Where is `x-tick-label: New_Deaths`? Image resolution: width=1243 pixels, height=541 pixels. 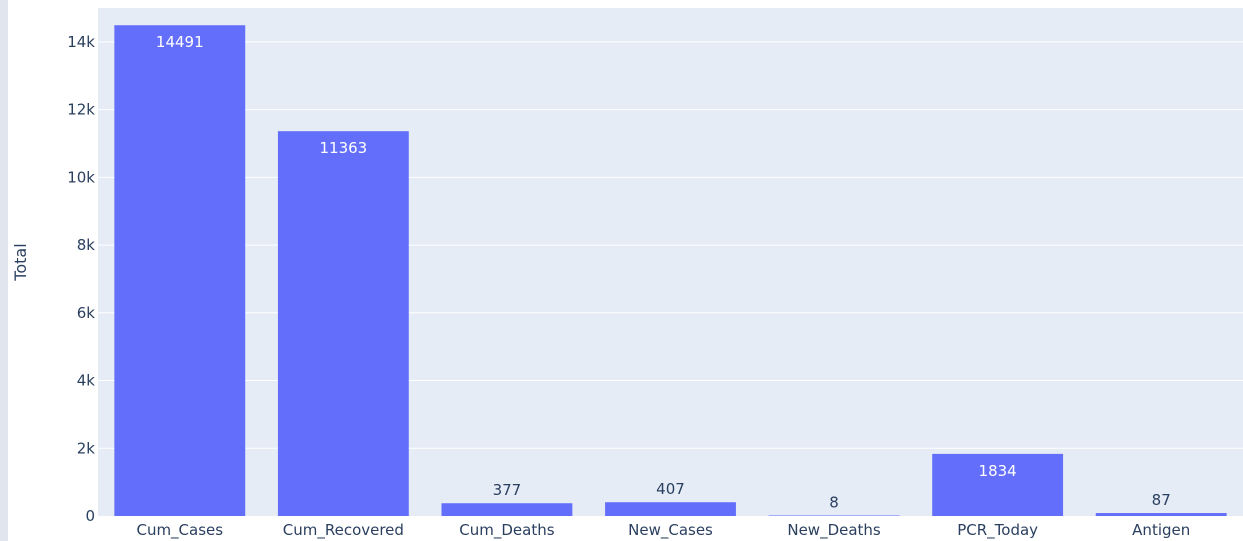 x-tick-label: New_Deaths is located at coordinates (834, 530).